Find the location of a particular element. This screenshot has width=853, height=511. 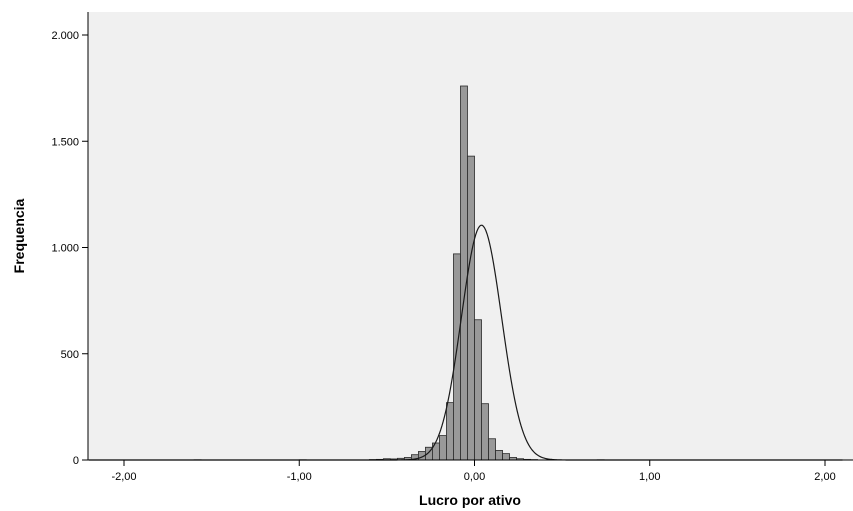

x-tick-label: -2,00 is located at coordinates (123, 477).